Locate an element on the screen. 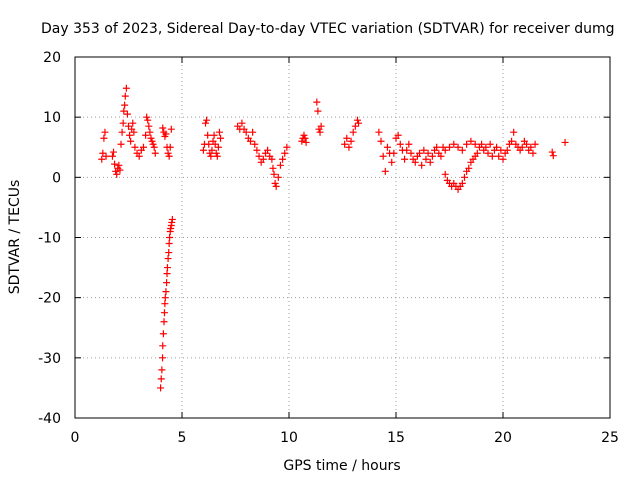 Image resolution: width=640 pixels, height=480 pixels. y-tick-label: -40 is located at coordinates (49, 419).